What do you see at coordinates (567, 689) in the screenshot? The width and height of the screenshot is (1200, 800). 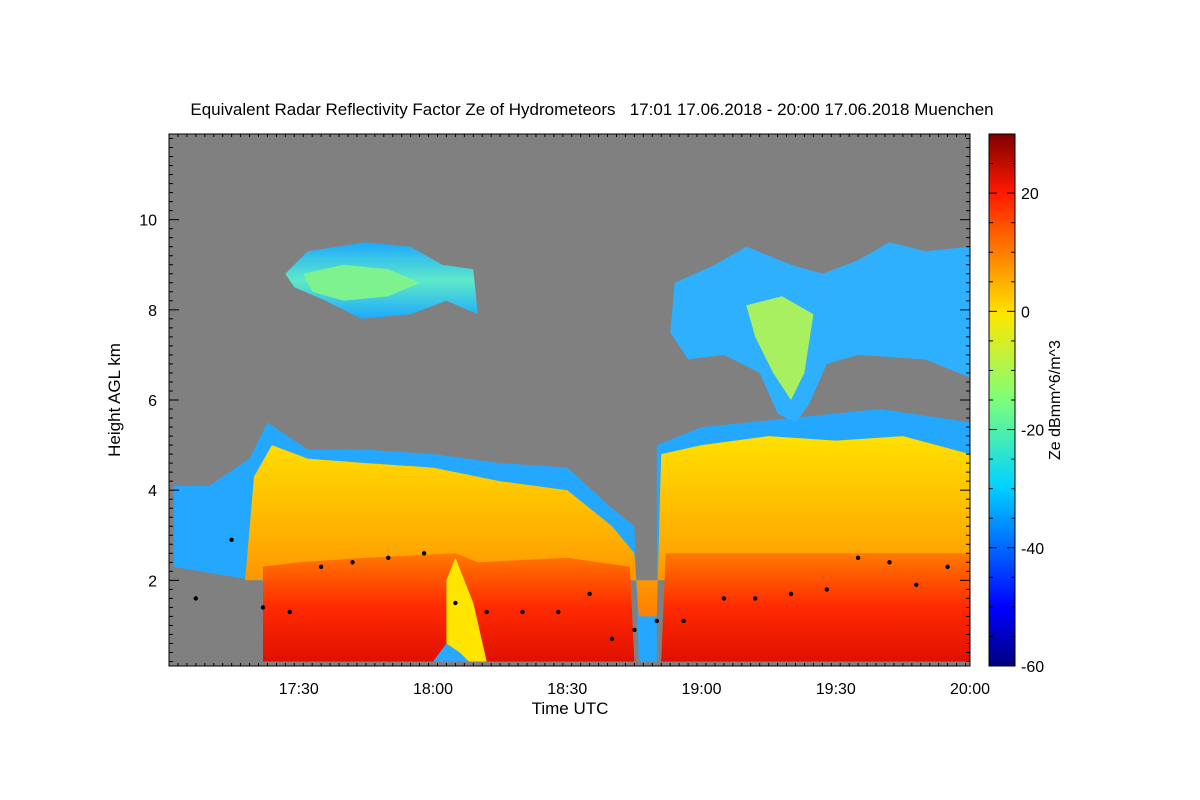 I see `x-tick-label: 18:30` at bounding box center [567, 689].